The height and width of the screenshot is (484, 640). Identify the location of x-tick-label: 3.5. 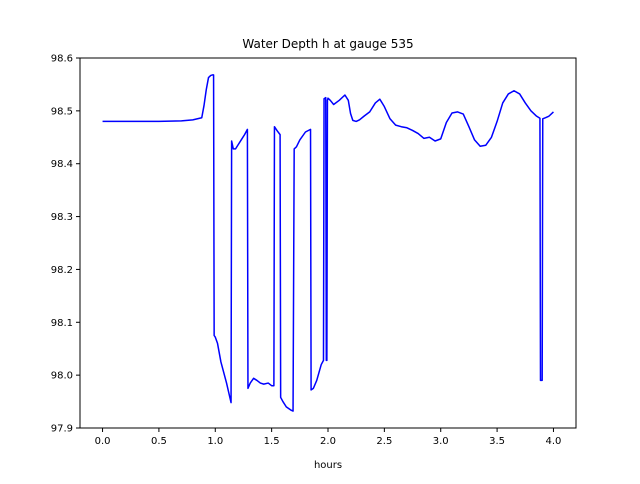
(497, 441).